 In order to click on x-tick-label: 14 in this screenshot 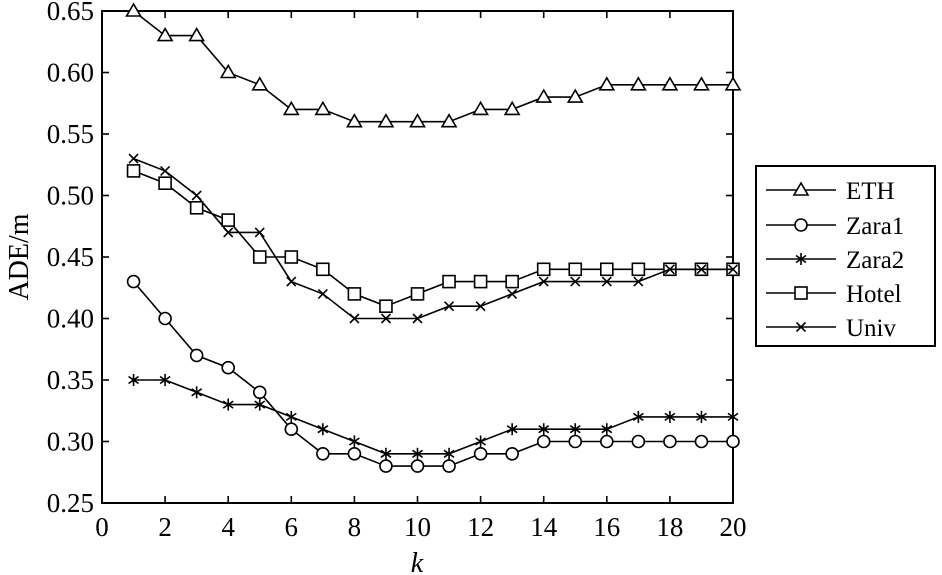, I will do `click(544, 527)`.